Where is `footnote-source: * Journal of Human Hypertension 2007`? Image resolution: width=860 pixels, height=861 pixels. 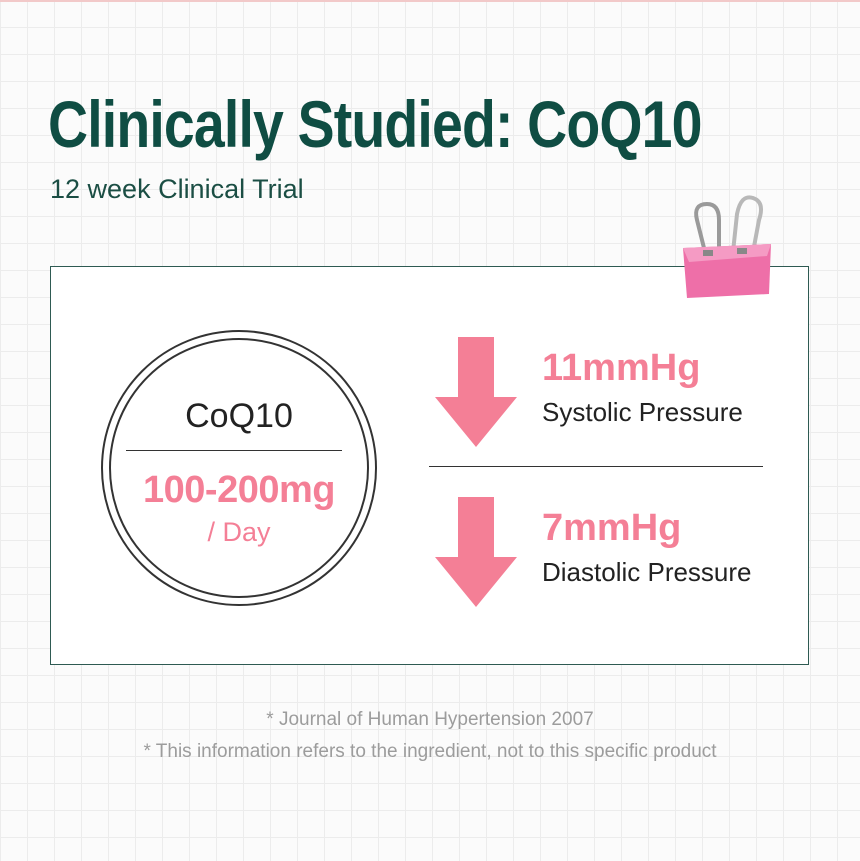 footnote-source: * Journal of Human Hypertension 2007 is located at coordinates (430, 719).